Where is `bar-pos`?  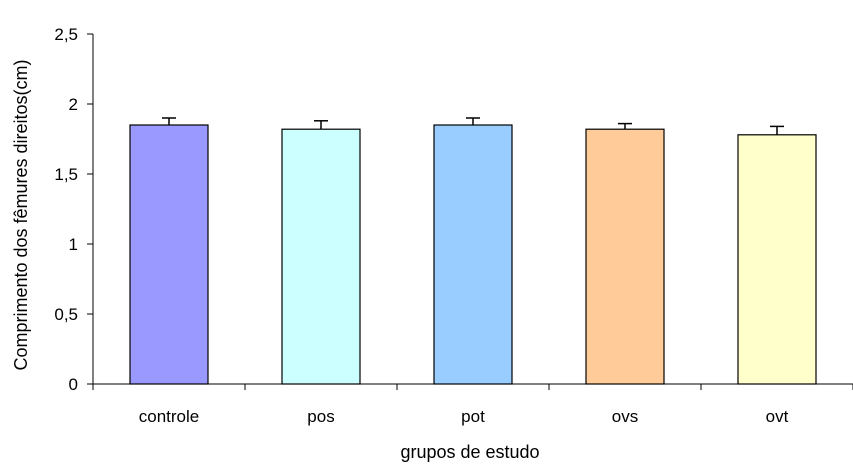 bar-pos is located at coordinates (321, 256).